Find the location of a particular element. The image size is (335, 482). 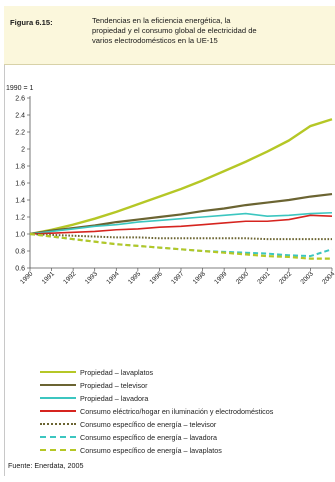

x-tick-label: 2003 is located at coordinates (308, 278).